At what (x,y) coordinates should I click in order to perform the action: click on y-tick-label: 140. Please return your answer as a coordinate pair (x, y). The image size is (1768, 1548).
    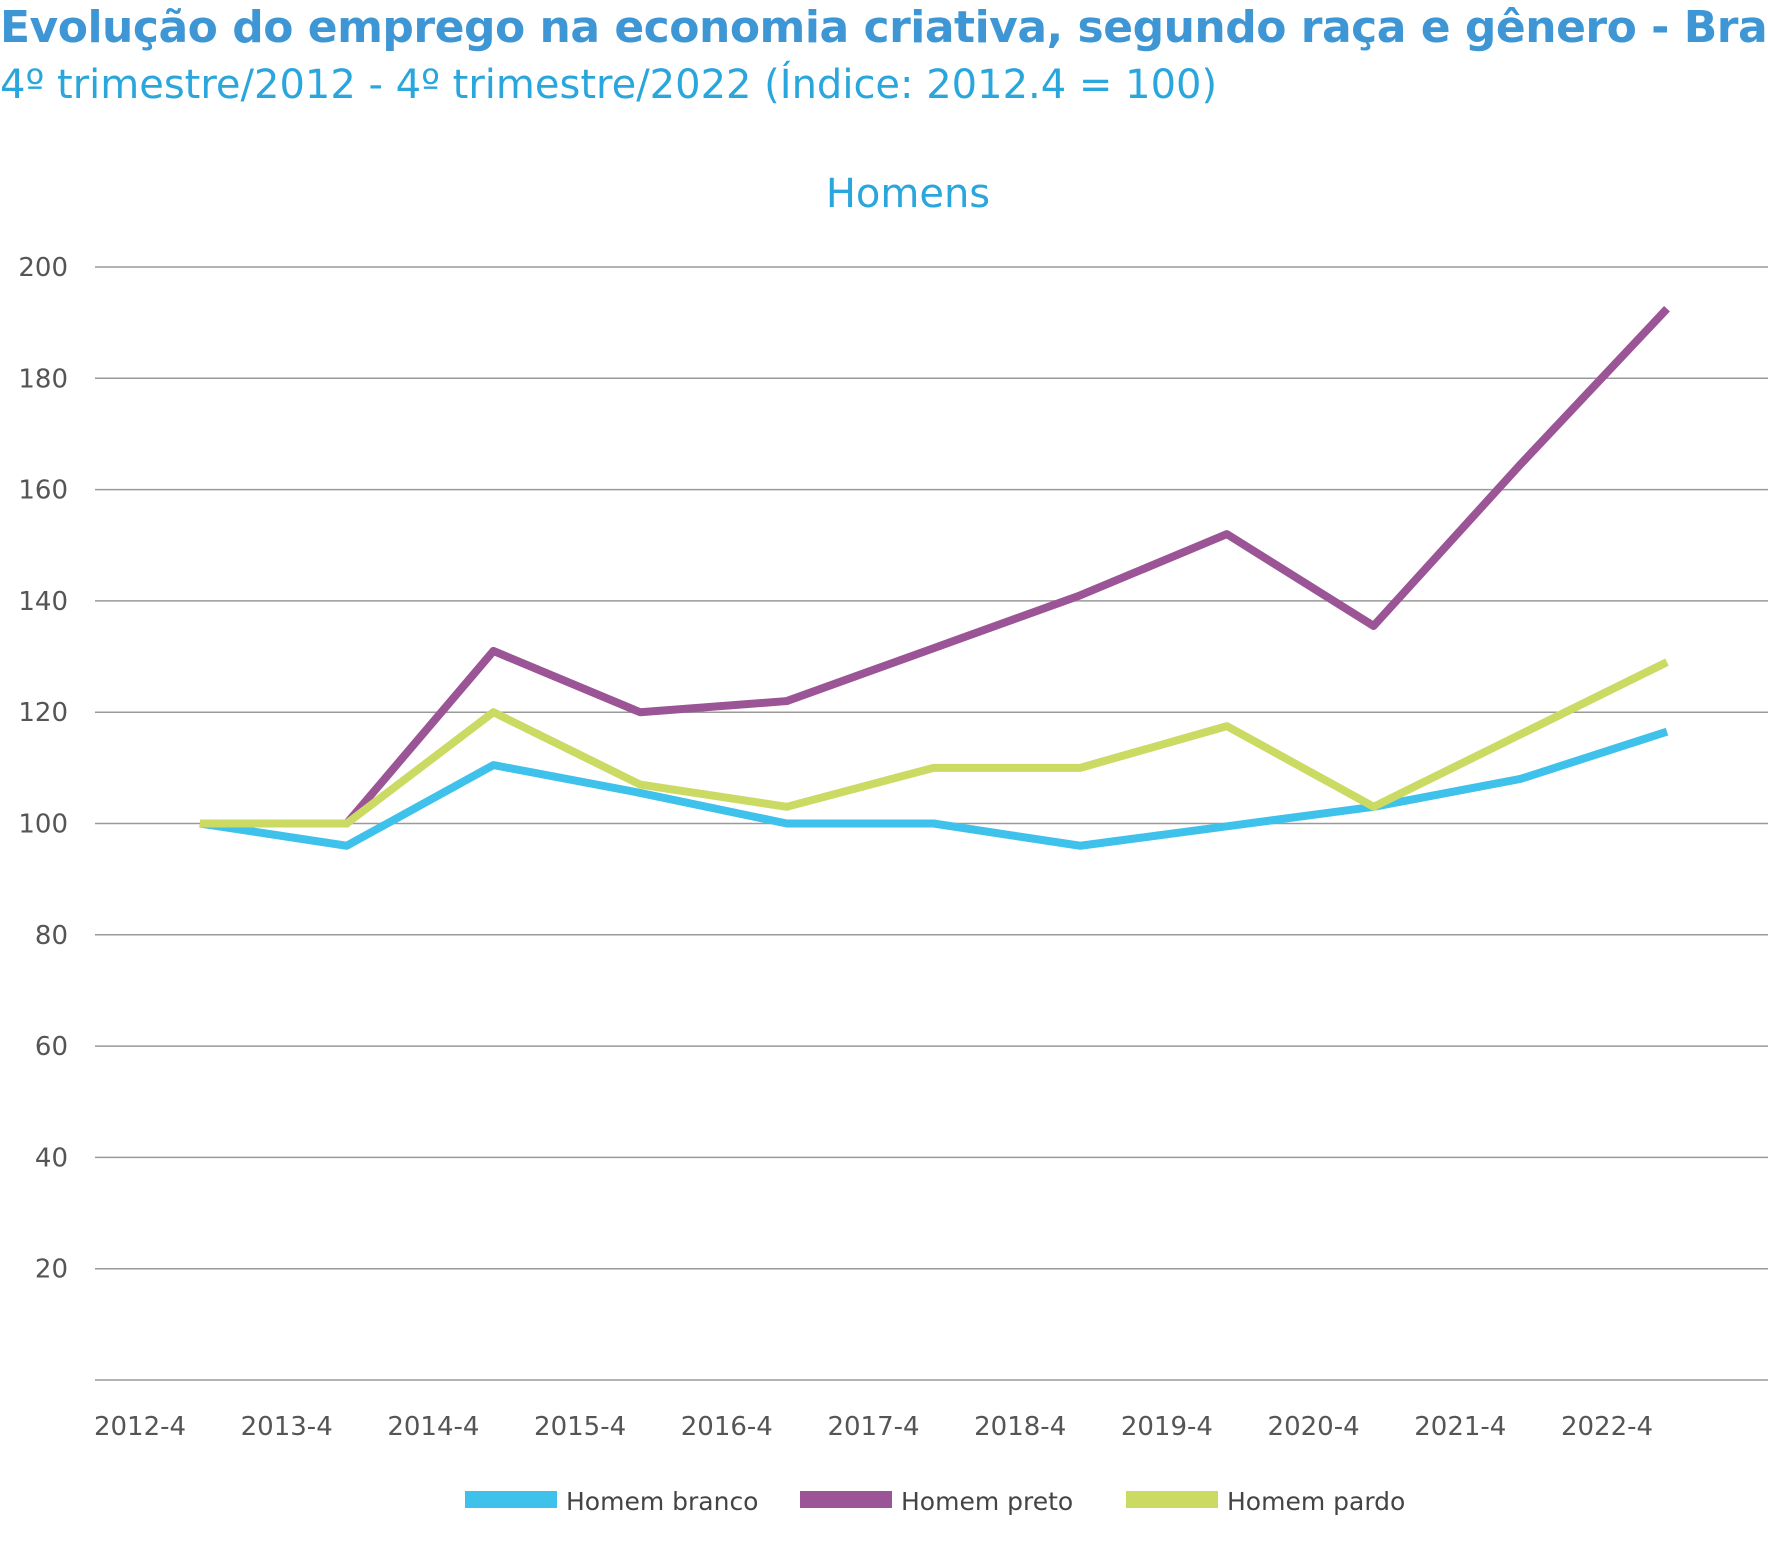
    Looking at the image, I should click on (43, 602).